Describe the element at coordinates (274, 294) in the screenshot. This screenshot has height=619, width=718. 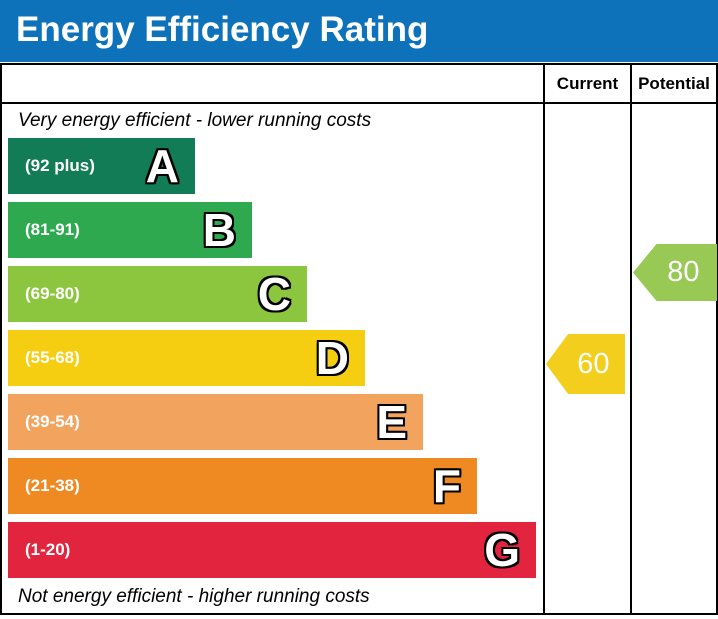
I see `band-letter: C` at that location.